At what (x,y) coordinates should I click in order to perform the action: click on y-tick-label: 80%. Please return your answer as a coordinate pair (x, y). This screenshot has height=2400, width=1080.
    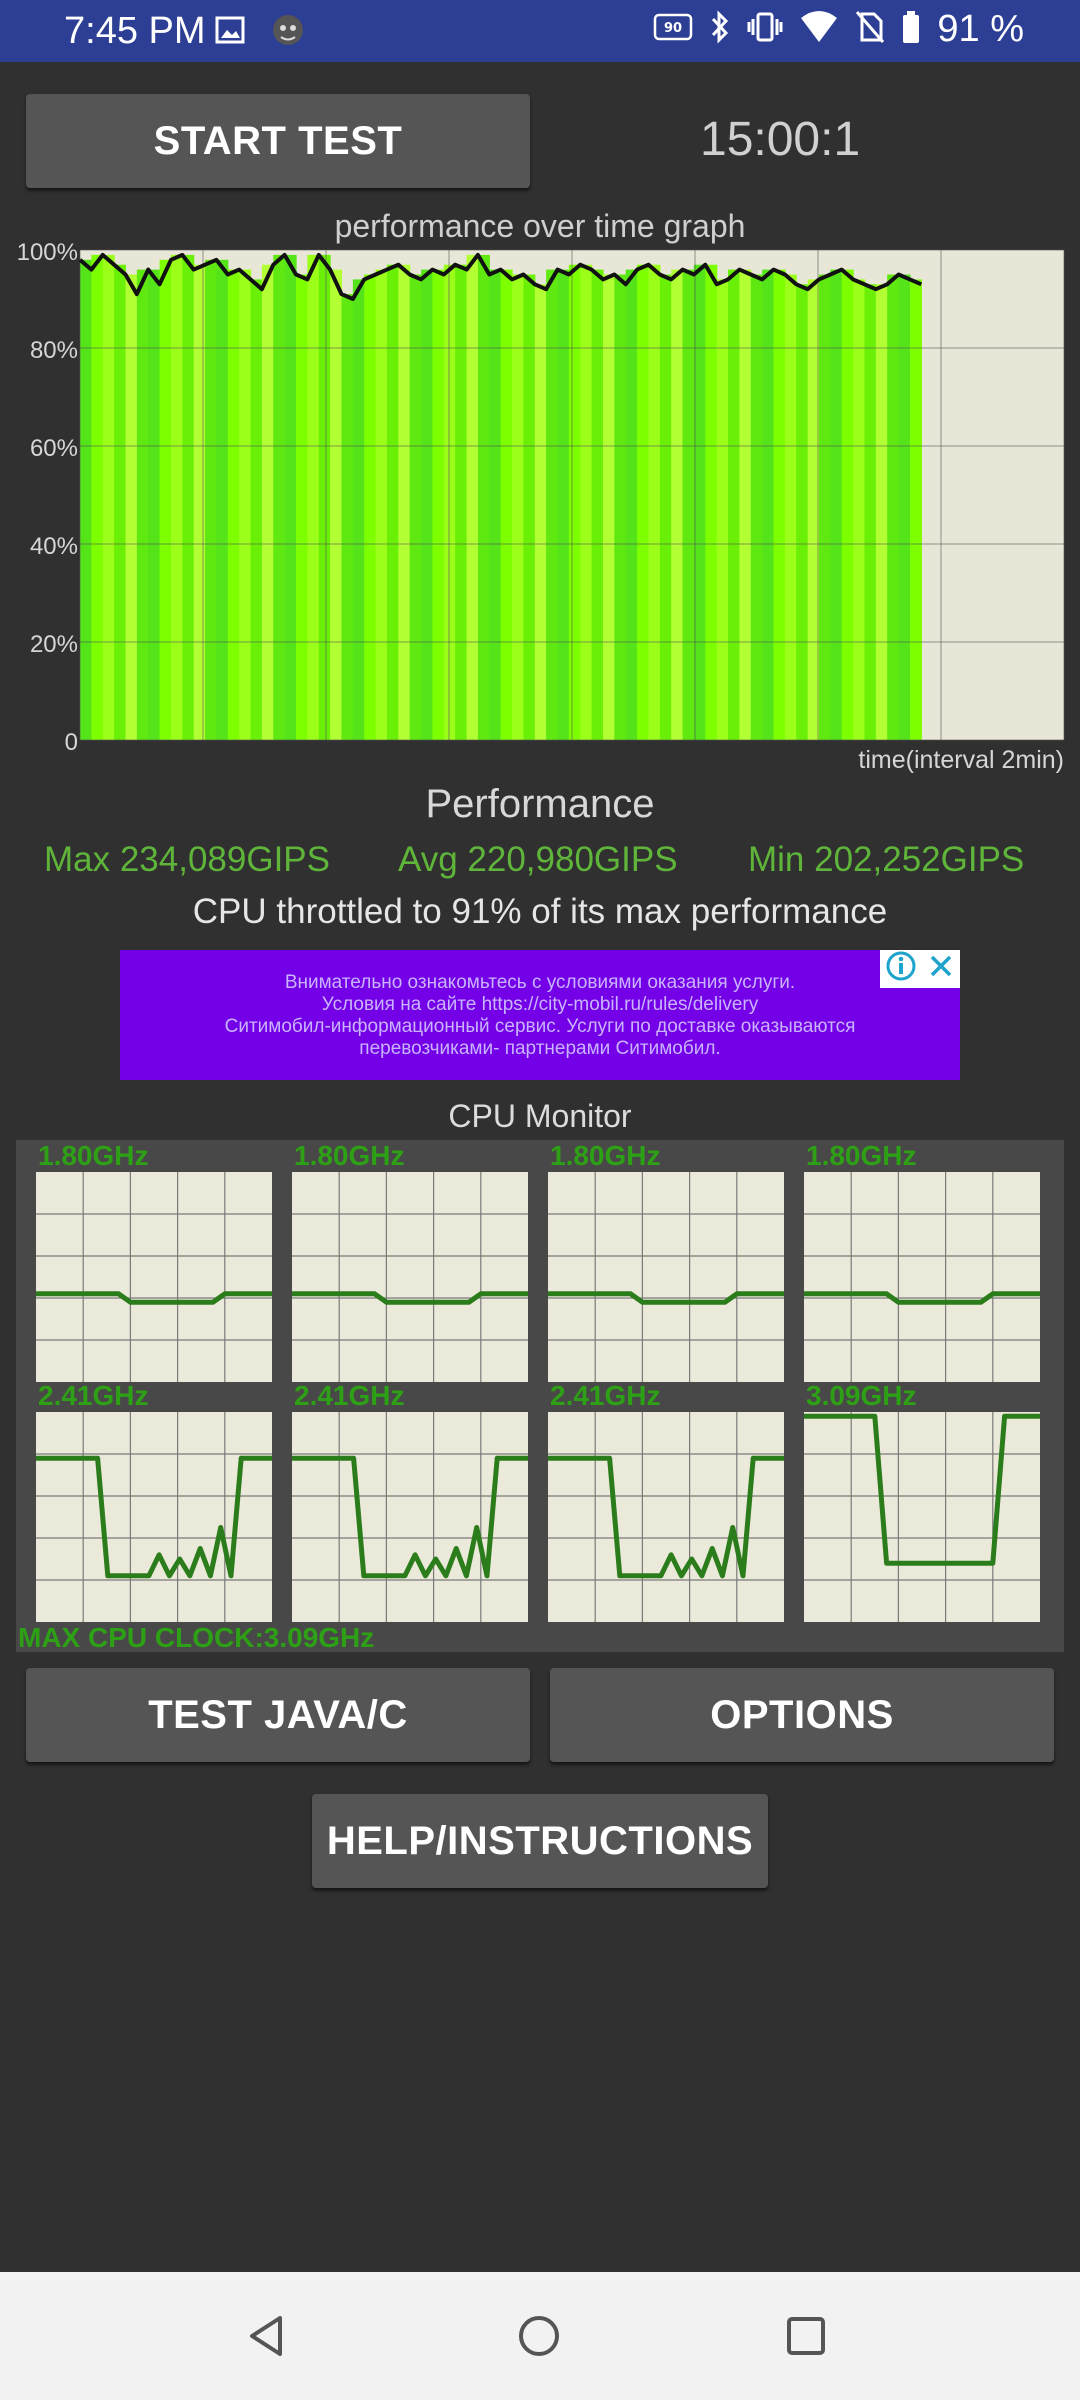
    Looking at the image, I should click on (54, 350).